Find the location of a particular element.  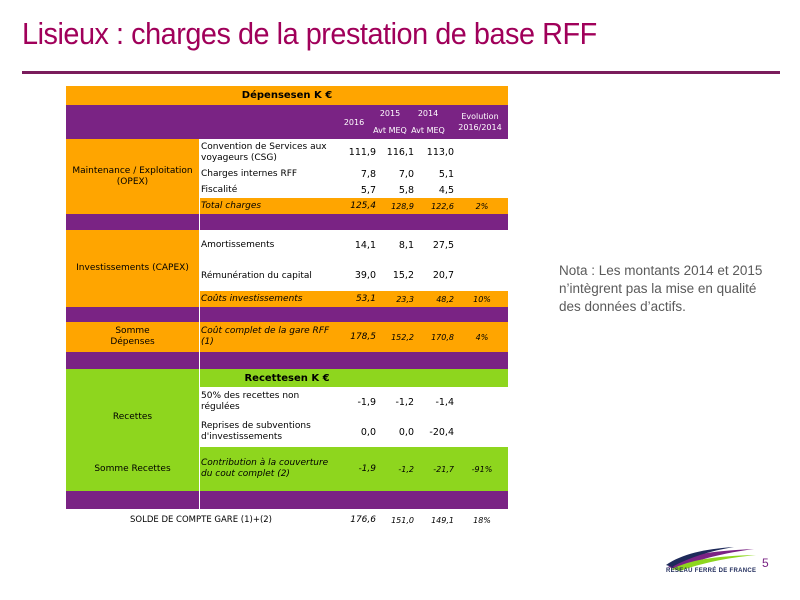

opex-value-2016: 7,8 is located at coordinates (368, 174).